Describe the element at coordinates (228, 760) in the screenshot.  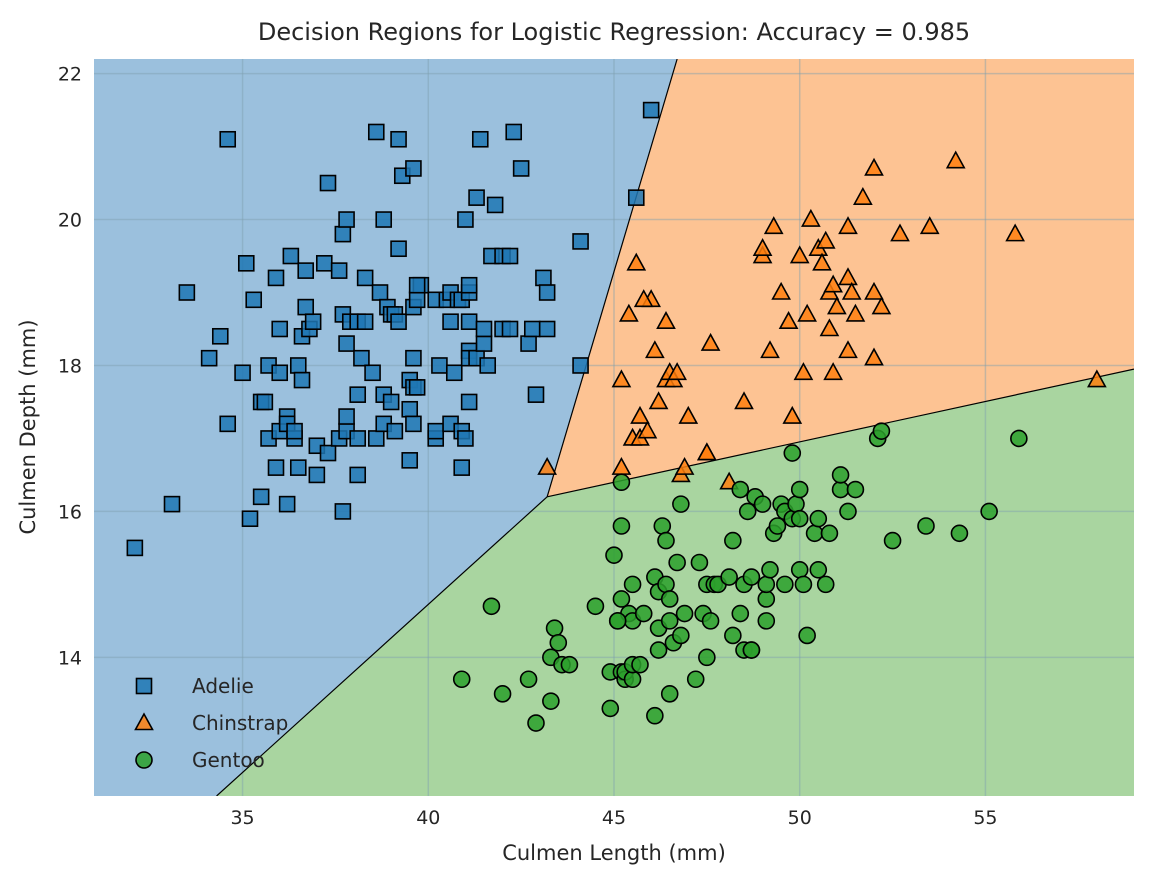
I see `legend-label: Gentoo` at that location.